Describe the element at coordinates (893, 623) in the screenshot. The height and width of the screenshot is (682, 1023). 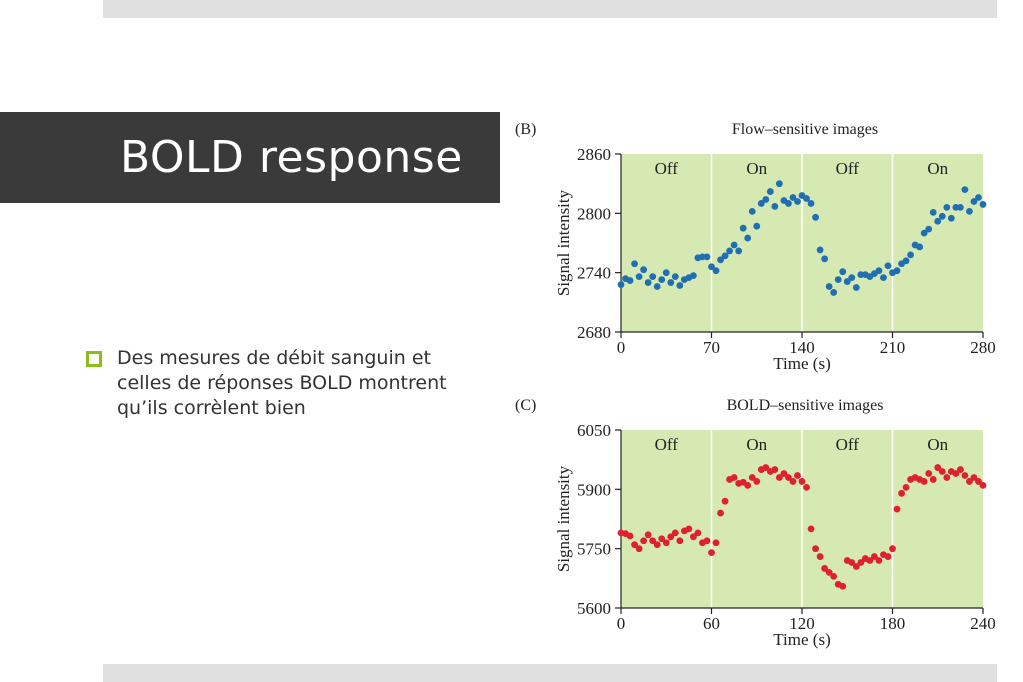
I see `x-tick-label: 180` at that location.